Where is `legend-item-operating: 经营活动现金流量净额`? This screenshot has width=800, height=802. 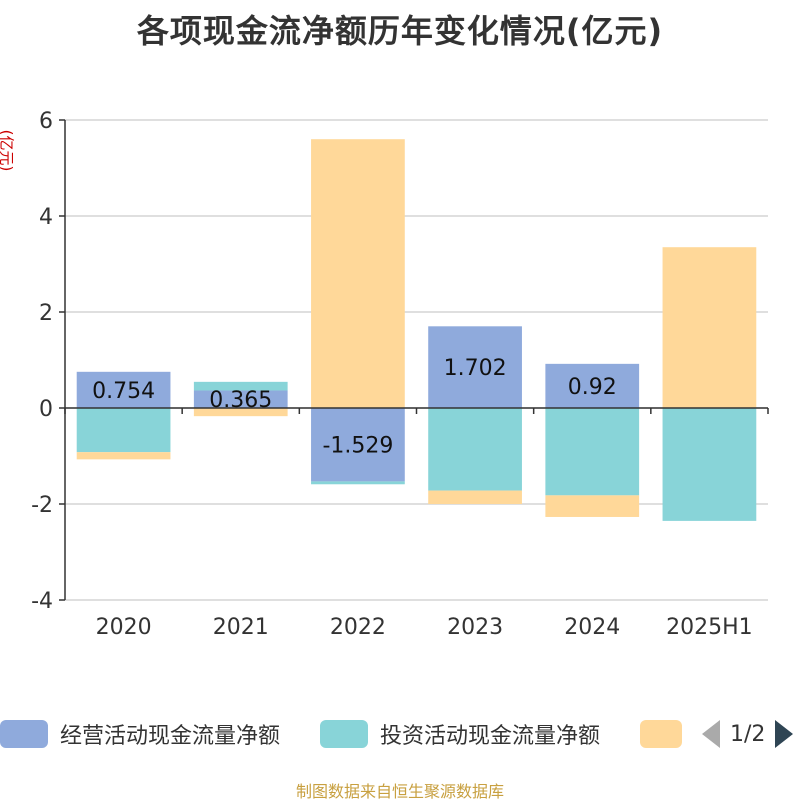
legend-item-operating: 经营活动现金流量净额 is located at coordinates (140, 734).